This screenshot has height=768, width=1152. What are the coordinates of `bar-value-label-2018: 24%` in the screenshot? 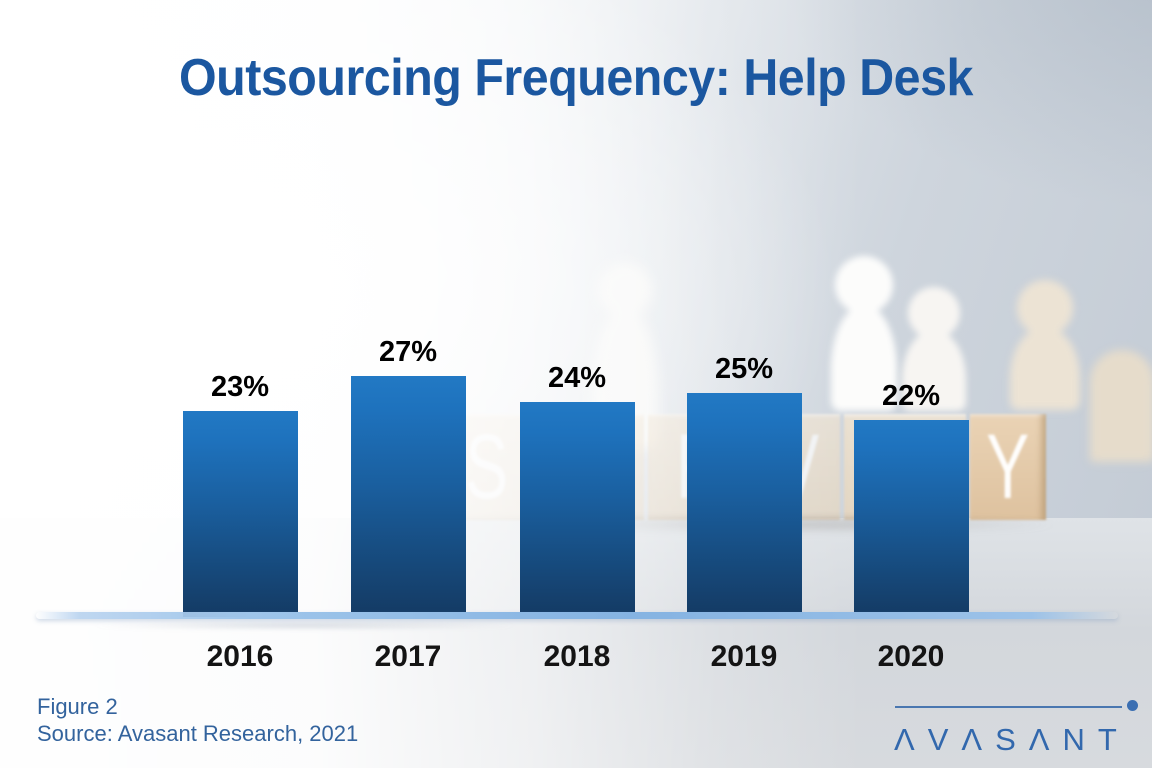 It's located at (577, 378).